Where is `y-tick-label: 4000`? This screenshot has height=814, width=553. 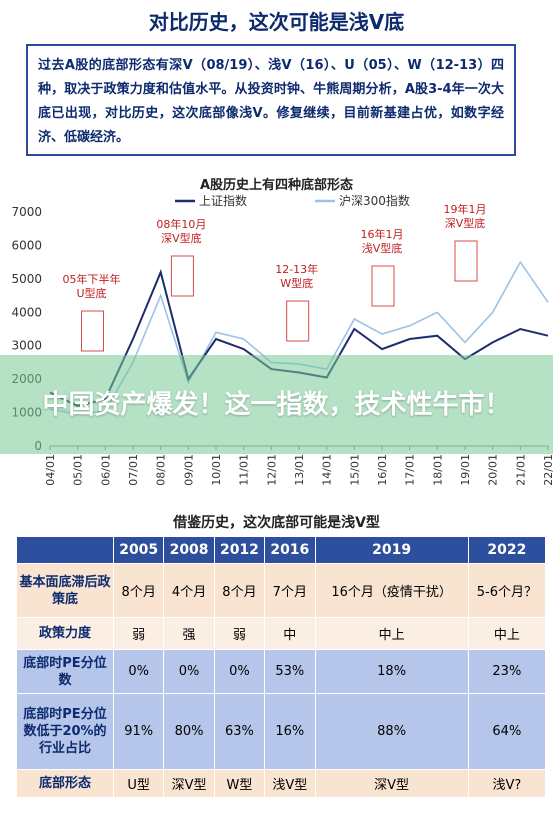
y-tick-label: 4000 is located at coordinates (26, 312).